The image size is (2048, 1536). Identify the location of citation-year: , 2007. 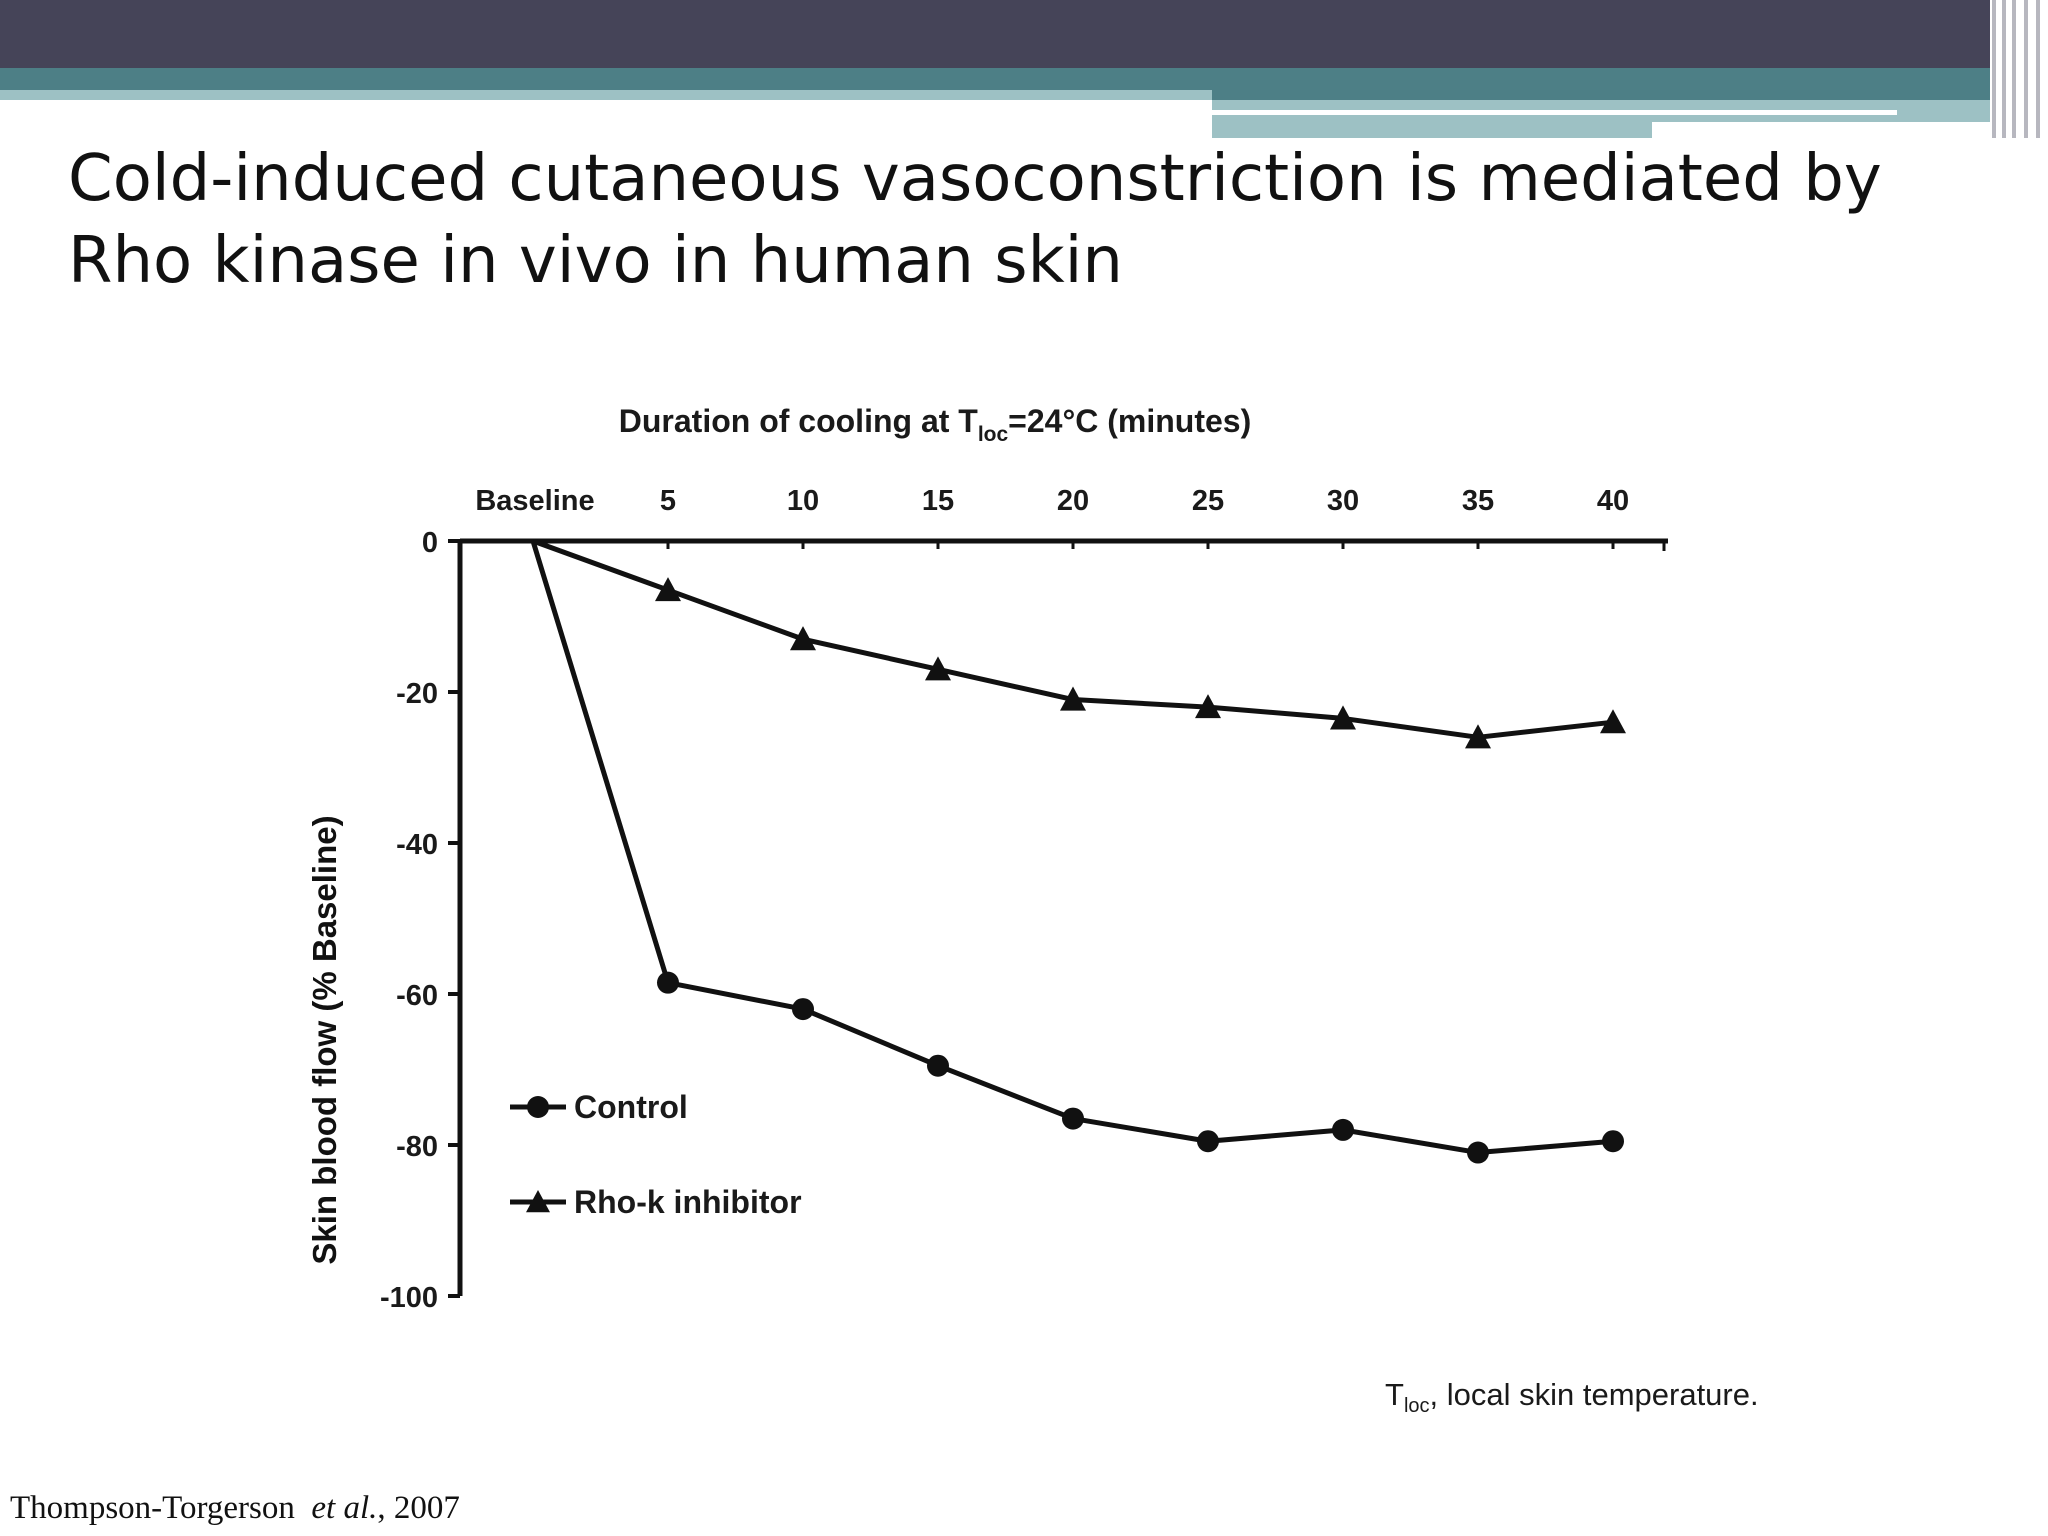
(418, 1508).